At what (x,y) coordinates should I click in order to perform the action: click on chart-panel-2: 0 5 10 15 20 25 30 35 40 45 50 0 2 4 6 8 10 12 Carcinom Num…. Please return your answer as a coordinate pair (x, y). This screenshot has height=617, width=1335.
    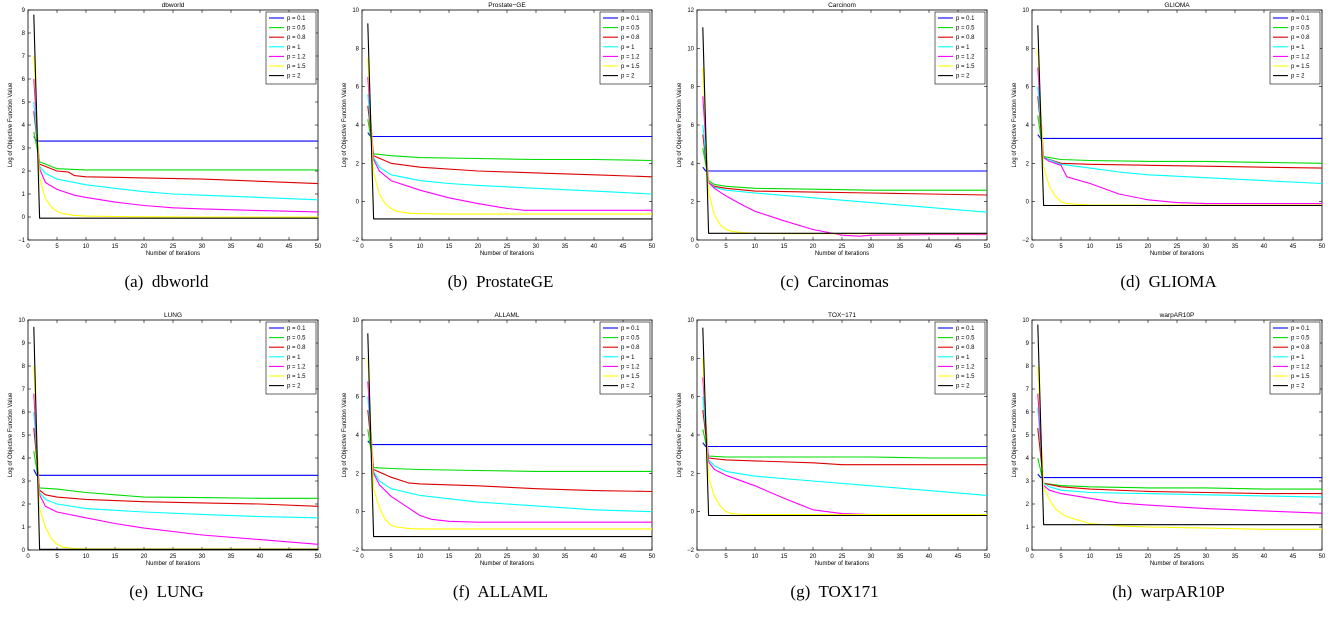
    Looking at the image, I should click on (834, 129).